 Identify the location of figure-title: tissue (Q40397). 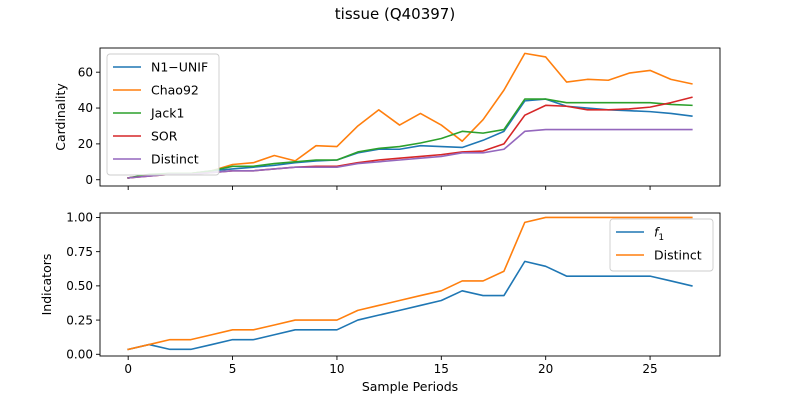
(395, 14).